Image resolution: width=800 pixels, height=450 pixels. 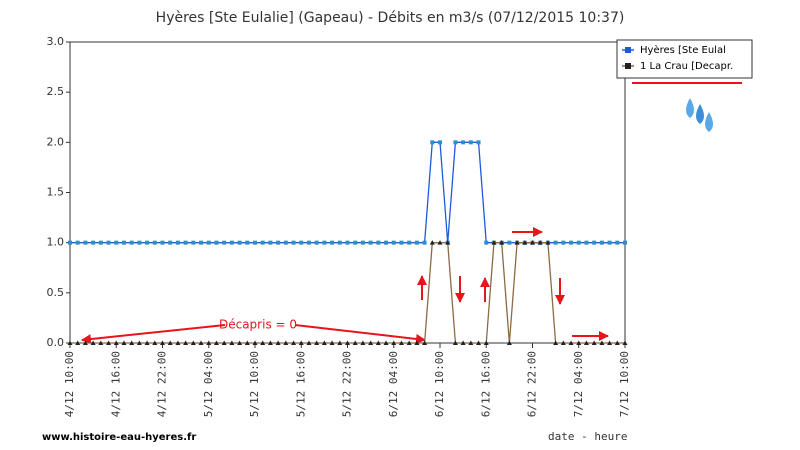 What do you see at coordinates (393, 384) in the screenshot?
I see `x-tick-label: 6/12 04:00` at bounding box center [393, 384].